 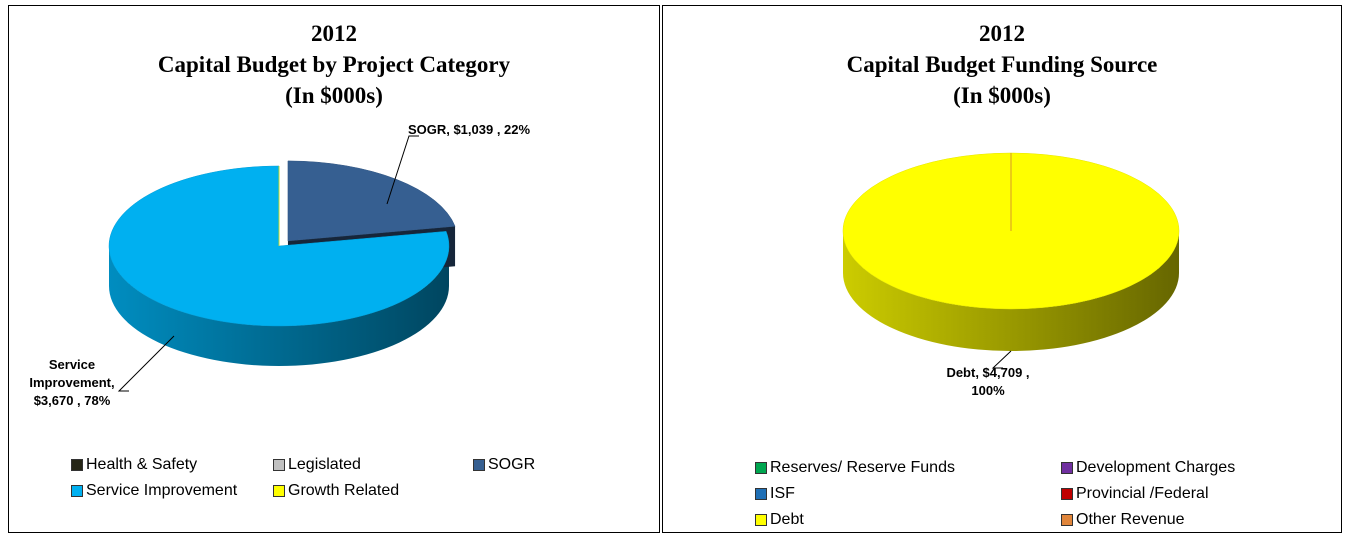 What do you see at coordinates (324, 464) in the screenshot?
I see `legend-label: Legislated` at bounding box center [324, 464].